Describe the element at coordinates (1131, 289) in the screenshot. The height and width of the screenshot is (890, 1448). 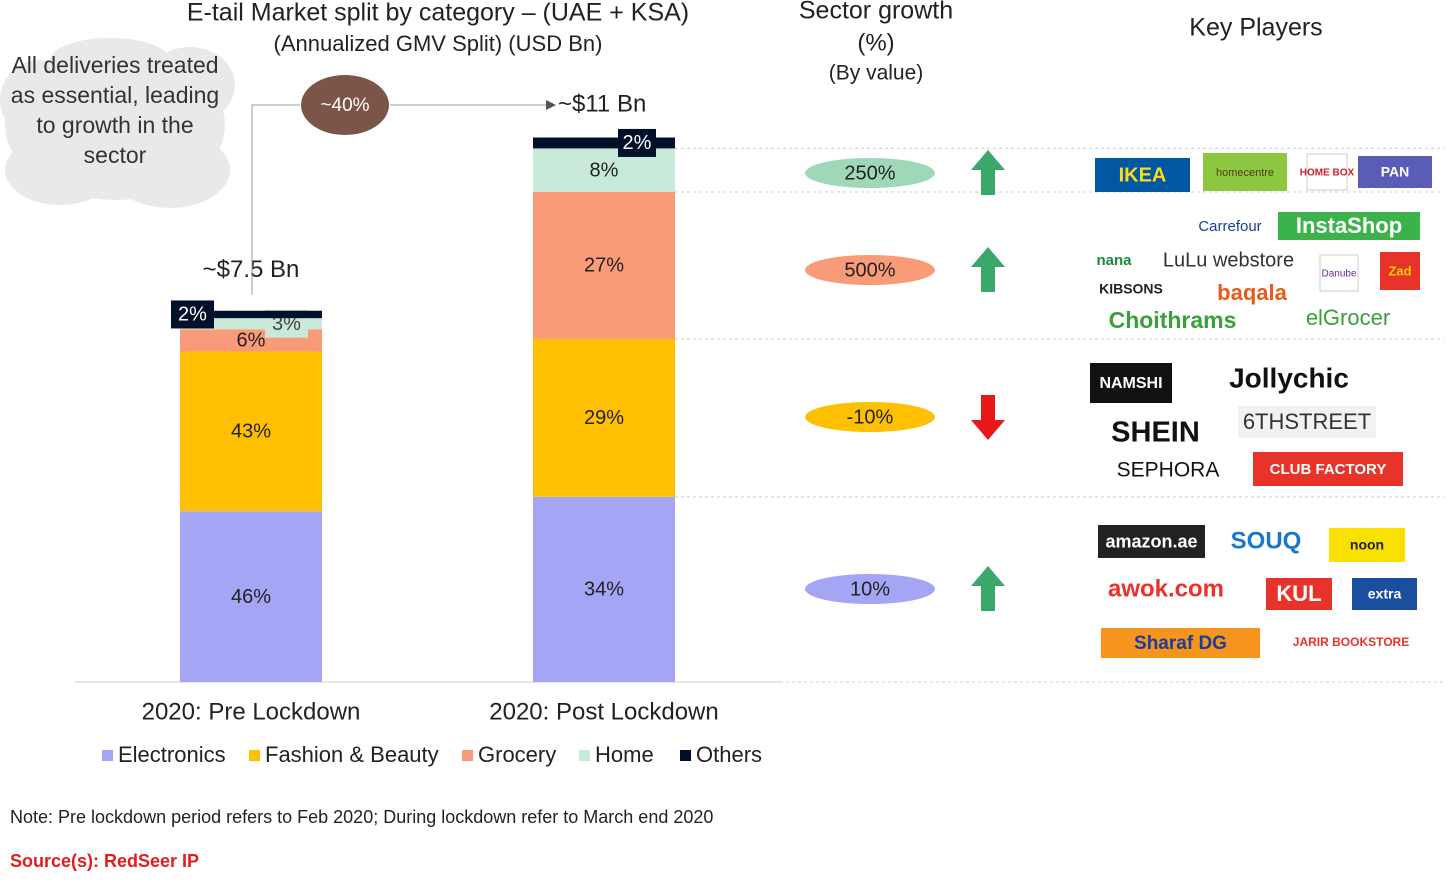
I see `logo-text: KIBSONS` at that location.